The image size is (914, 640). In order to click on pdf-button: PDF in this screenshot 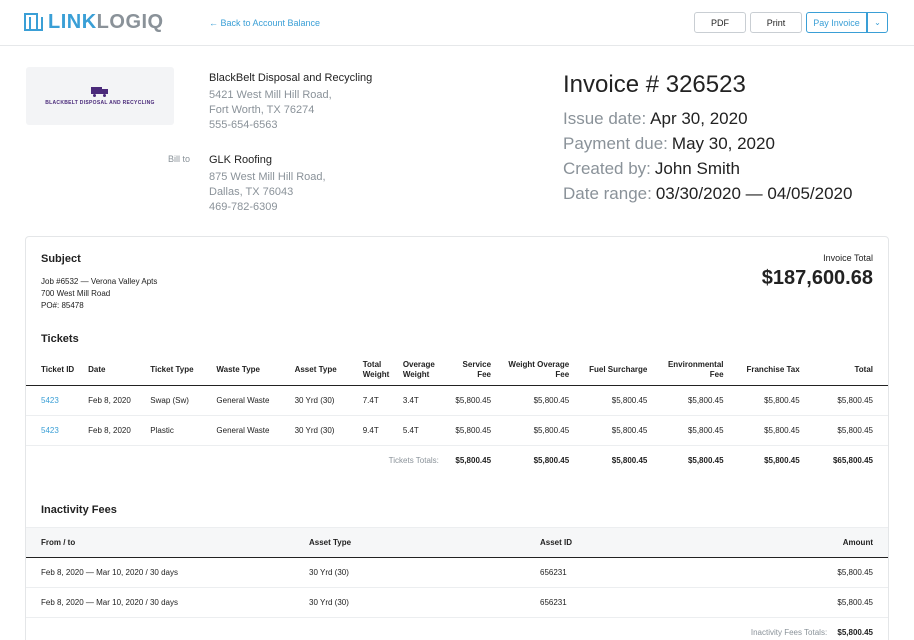, I will do `click(720, 22)`.